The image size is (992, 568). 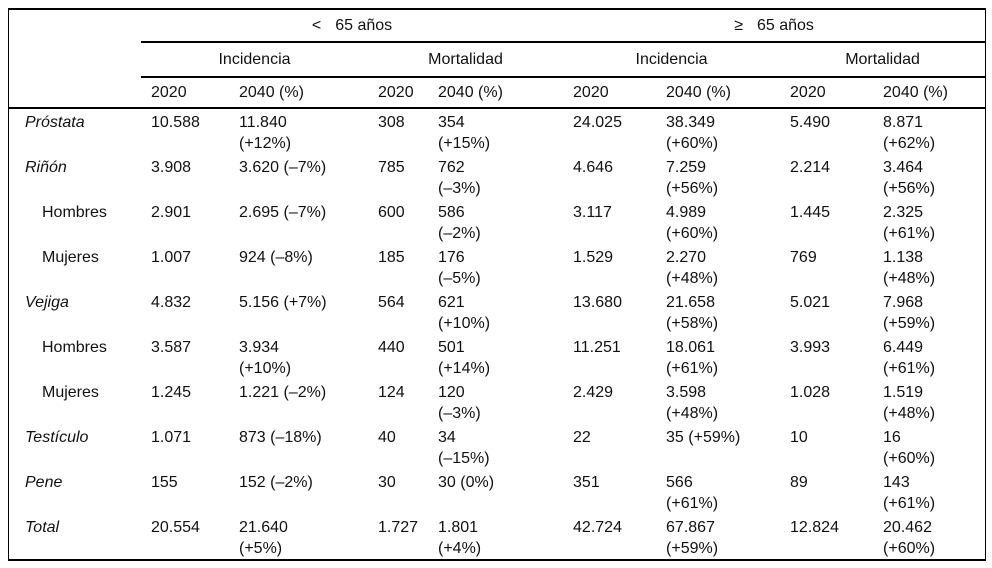 I want to click on data-cell: 566 (+61%), so click(x=692, y=493).